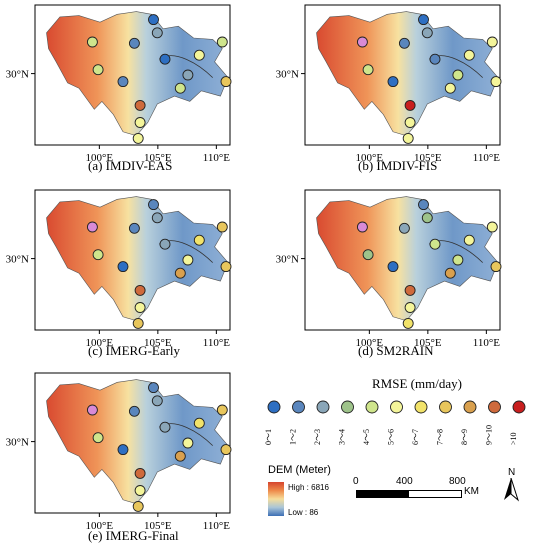 This screenshot has width=543, height=553. I want to click on rmse-legend-label: 2～3, so click(317, 437).